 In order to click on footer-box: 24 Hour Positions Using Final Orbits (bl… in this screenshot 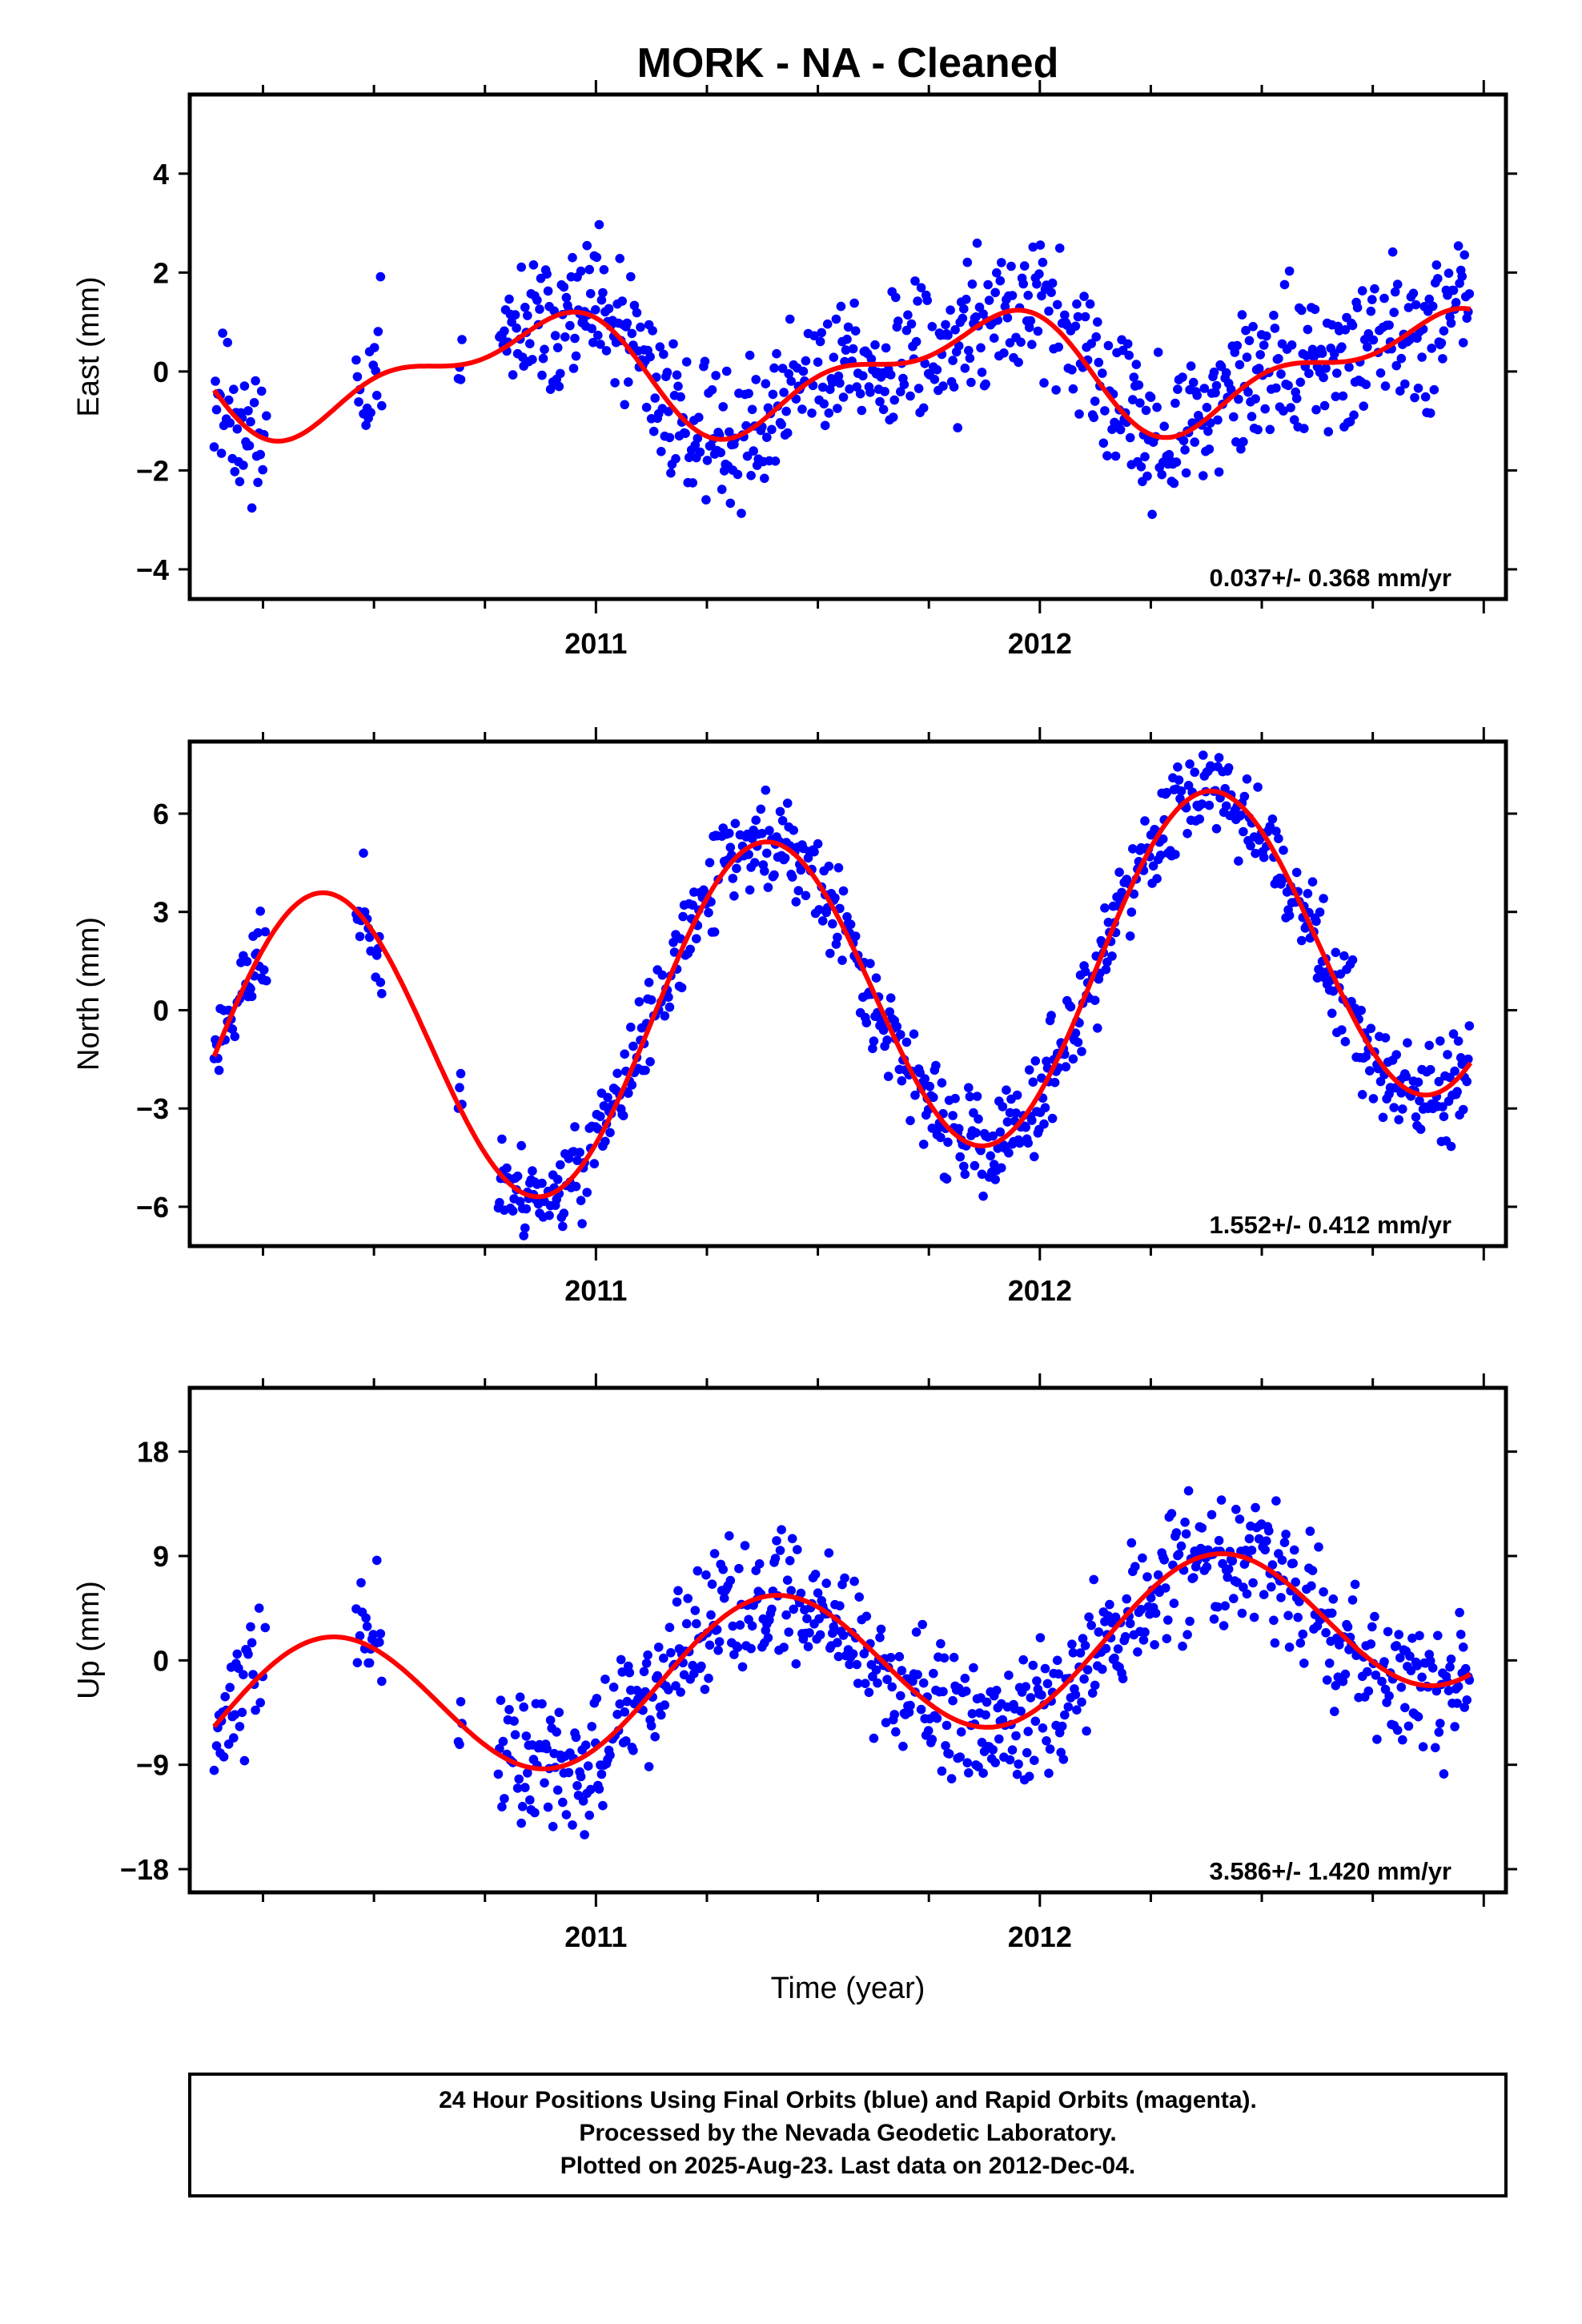, I will do `click(848, 2135)`.